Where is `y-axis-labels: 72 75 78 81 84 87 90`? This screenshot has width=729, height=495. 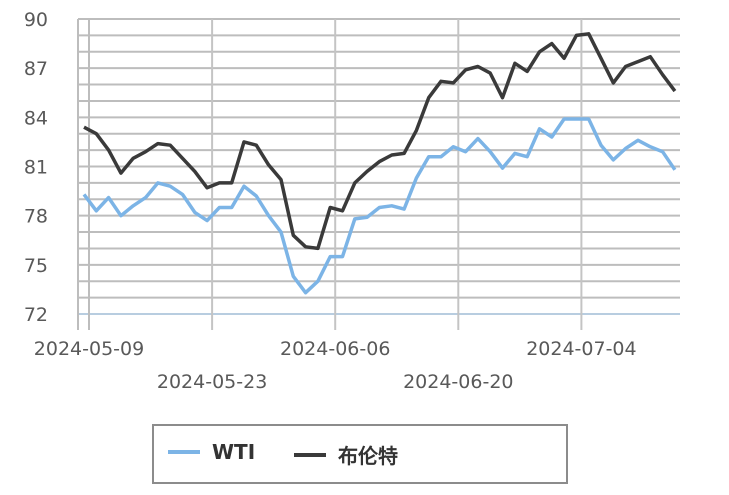 y-axis-labels: 72 75 78 81 84 87 90 is located at coordinates (36, 167).